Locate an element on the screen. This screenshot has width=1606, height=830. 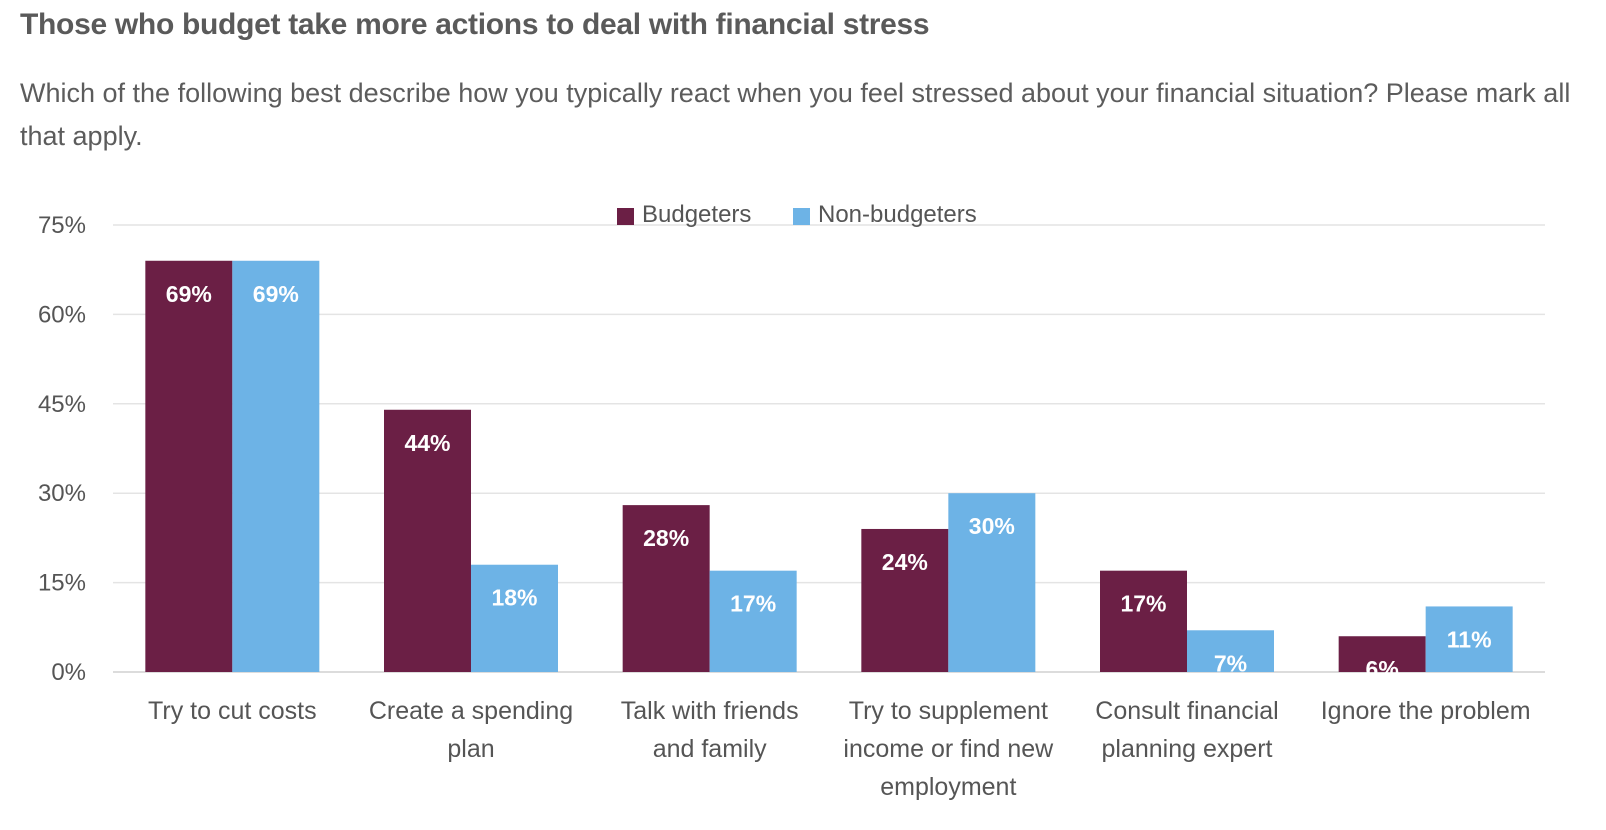
x-category-label: Talk with friends is located at coordinates (710, 711).